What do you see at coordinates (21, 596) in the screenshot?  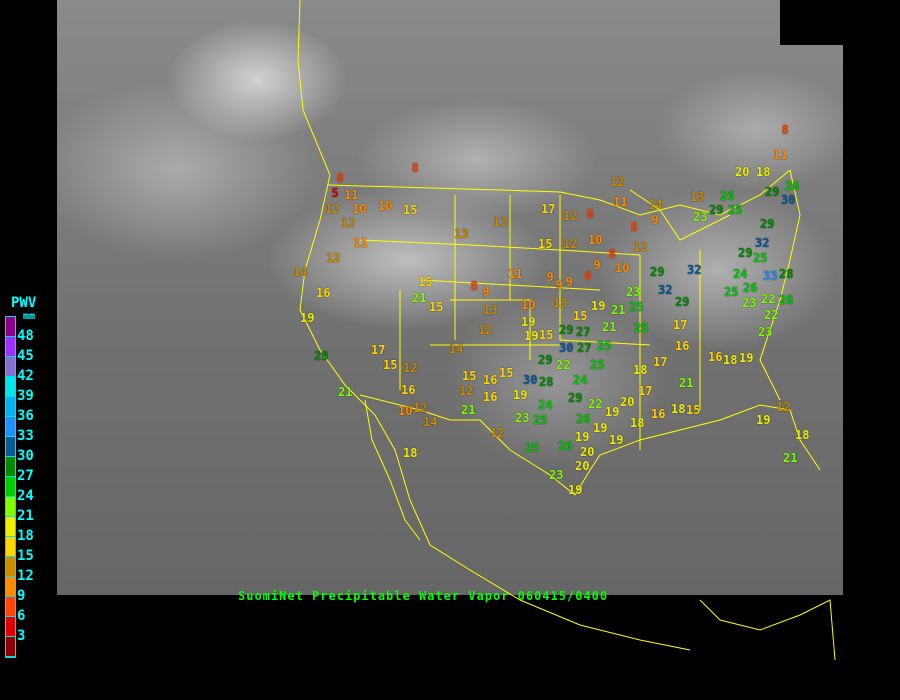 I see `legend-label: 9` at bounding box center [21, 596].